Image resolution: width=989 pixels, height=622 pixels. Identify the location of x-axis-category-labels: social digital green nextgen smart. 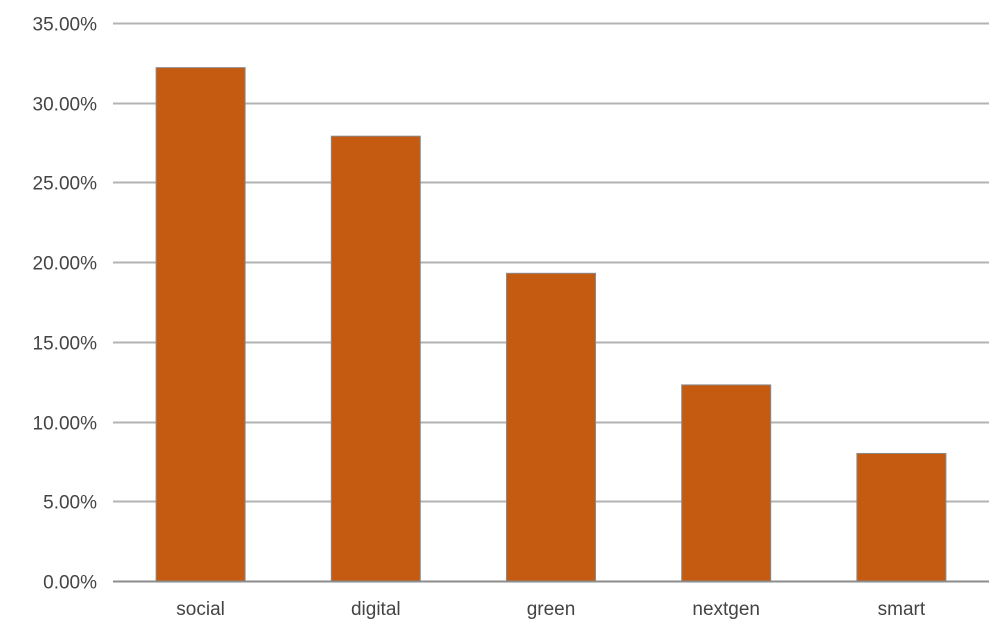
(551, 609).